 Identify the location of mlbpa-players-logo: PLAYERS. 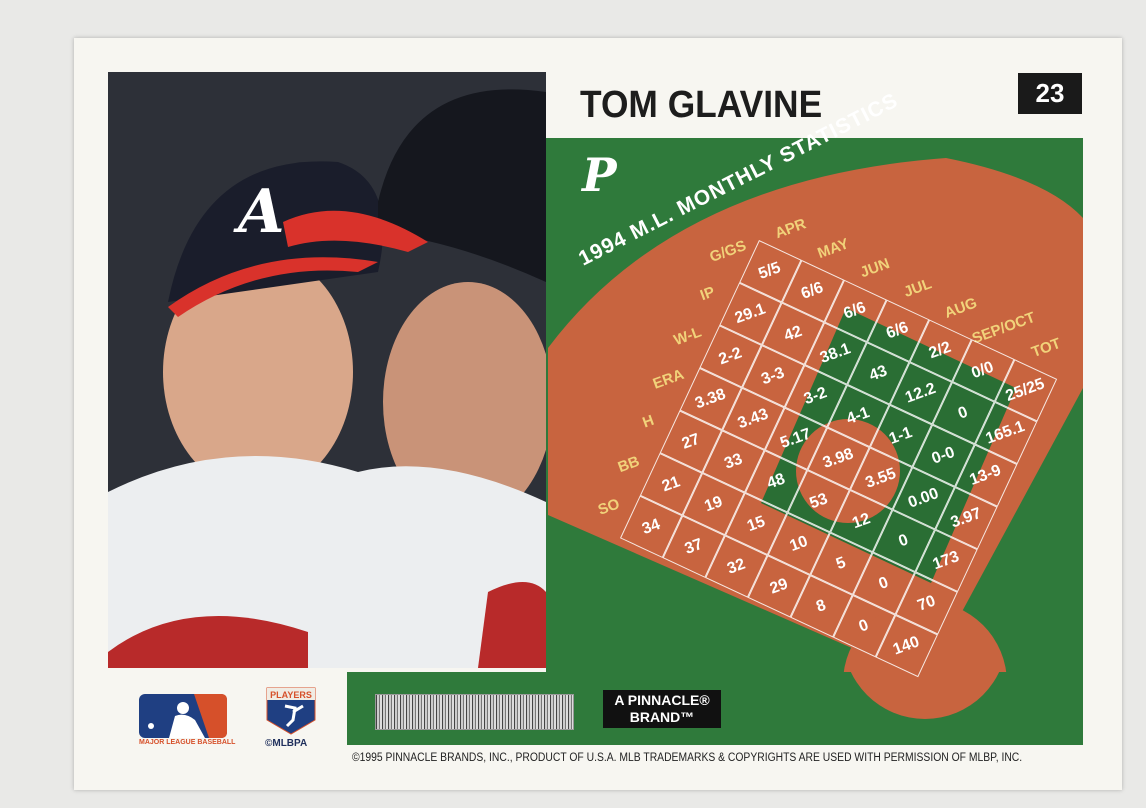
(291, 711).